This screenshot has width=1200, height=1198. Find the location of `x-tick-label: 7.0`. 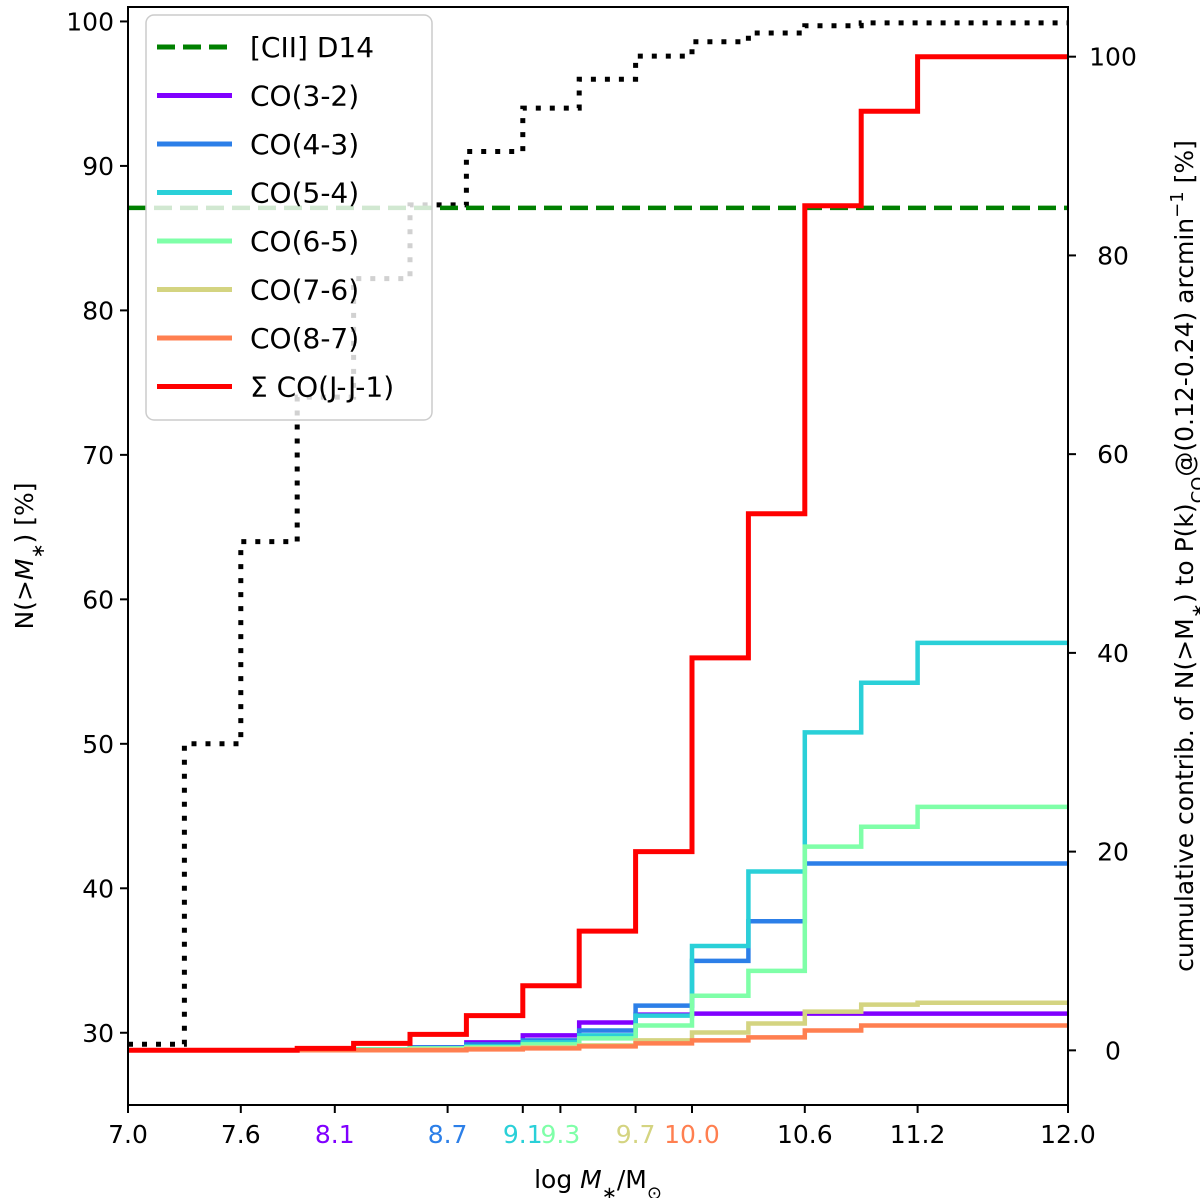

x-tick-label: 7.0 is located at coordinates (128, 1134).